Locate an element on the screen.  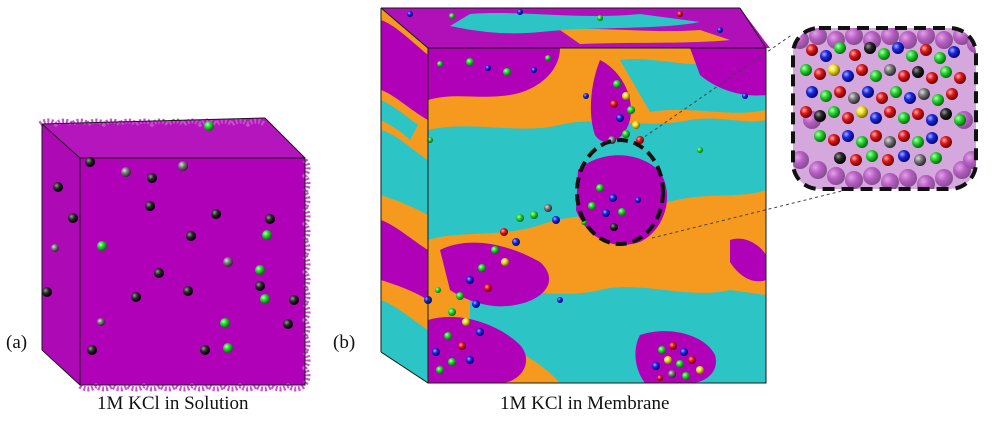
solution-box-front-face is located at coordinates (192, 271).